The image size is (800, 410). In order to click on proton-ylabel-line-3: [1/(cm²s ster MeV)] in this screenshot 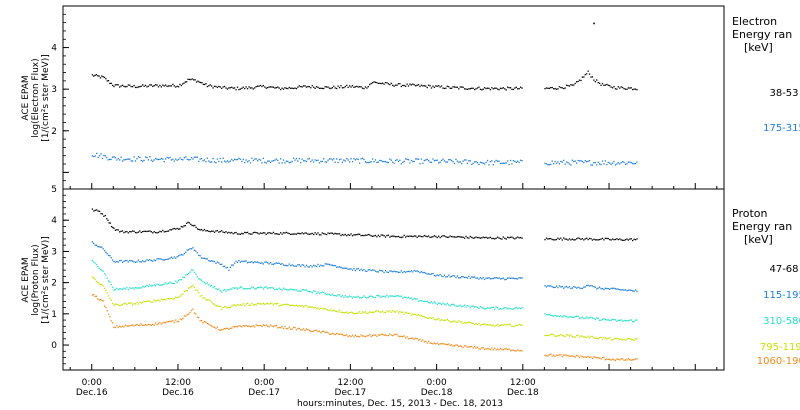, I will do `click(46, 279)`.